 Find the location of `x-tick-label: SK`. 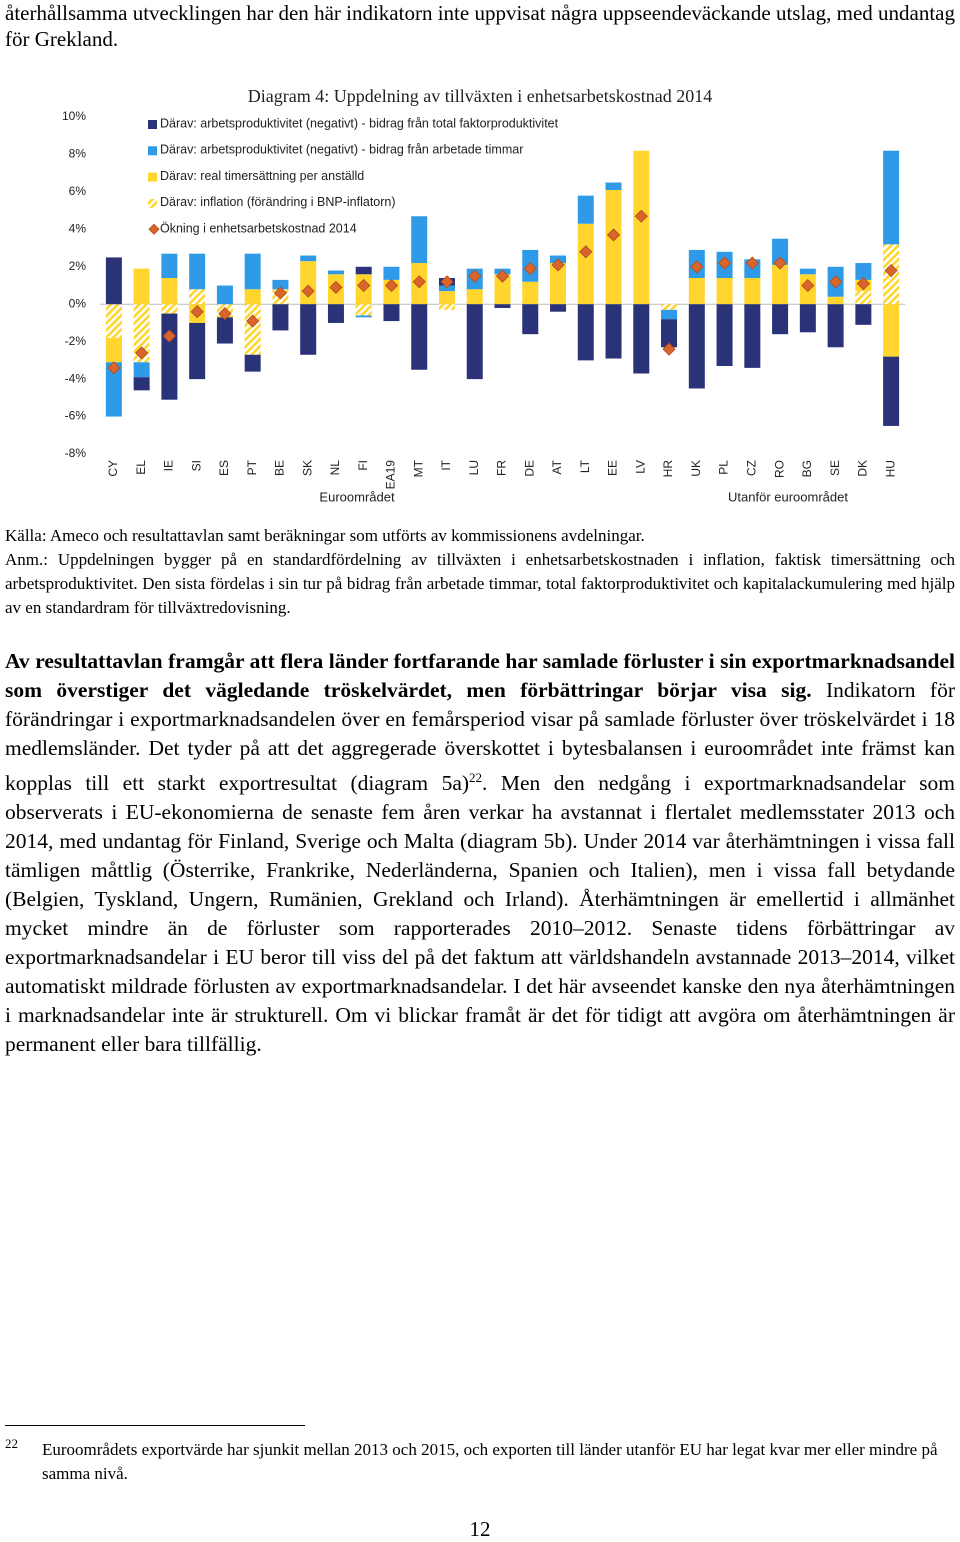

x-tick-label: SK is located at coordinates (307, 468).